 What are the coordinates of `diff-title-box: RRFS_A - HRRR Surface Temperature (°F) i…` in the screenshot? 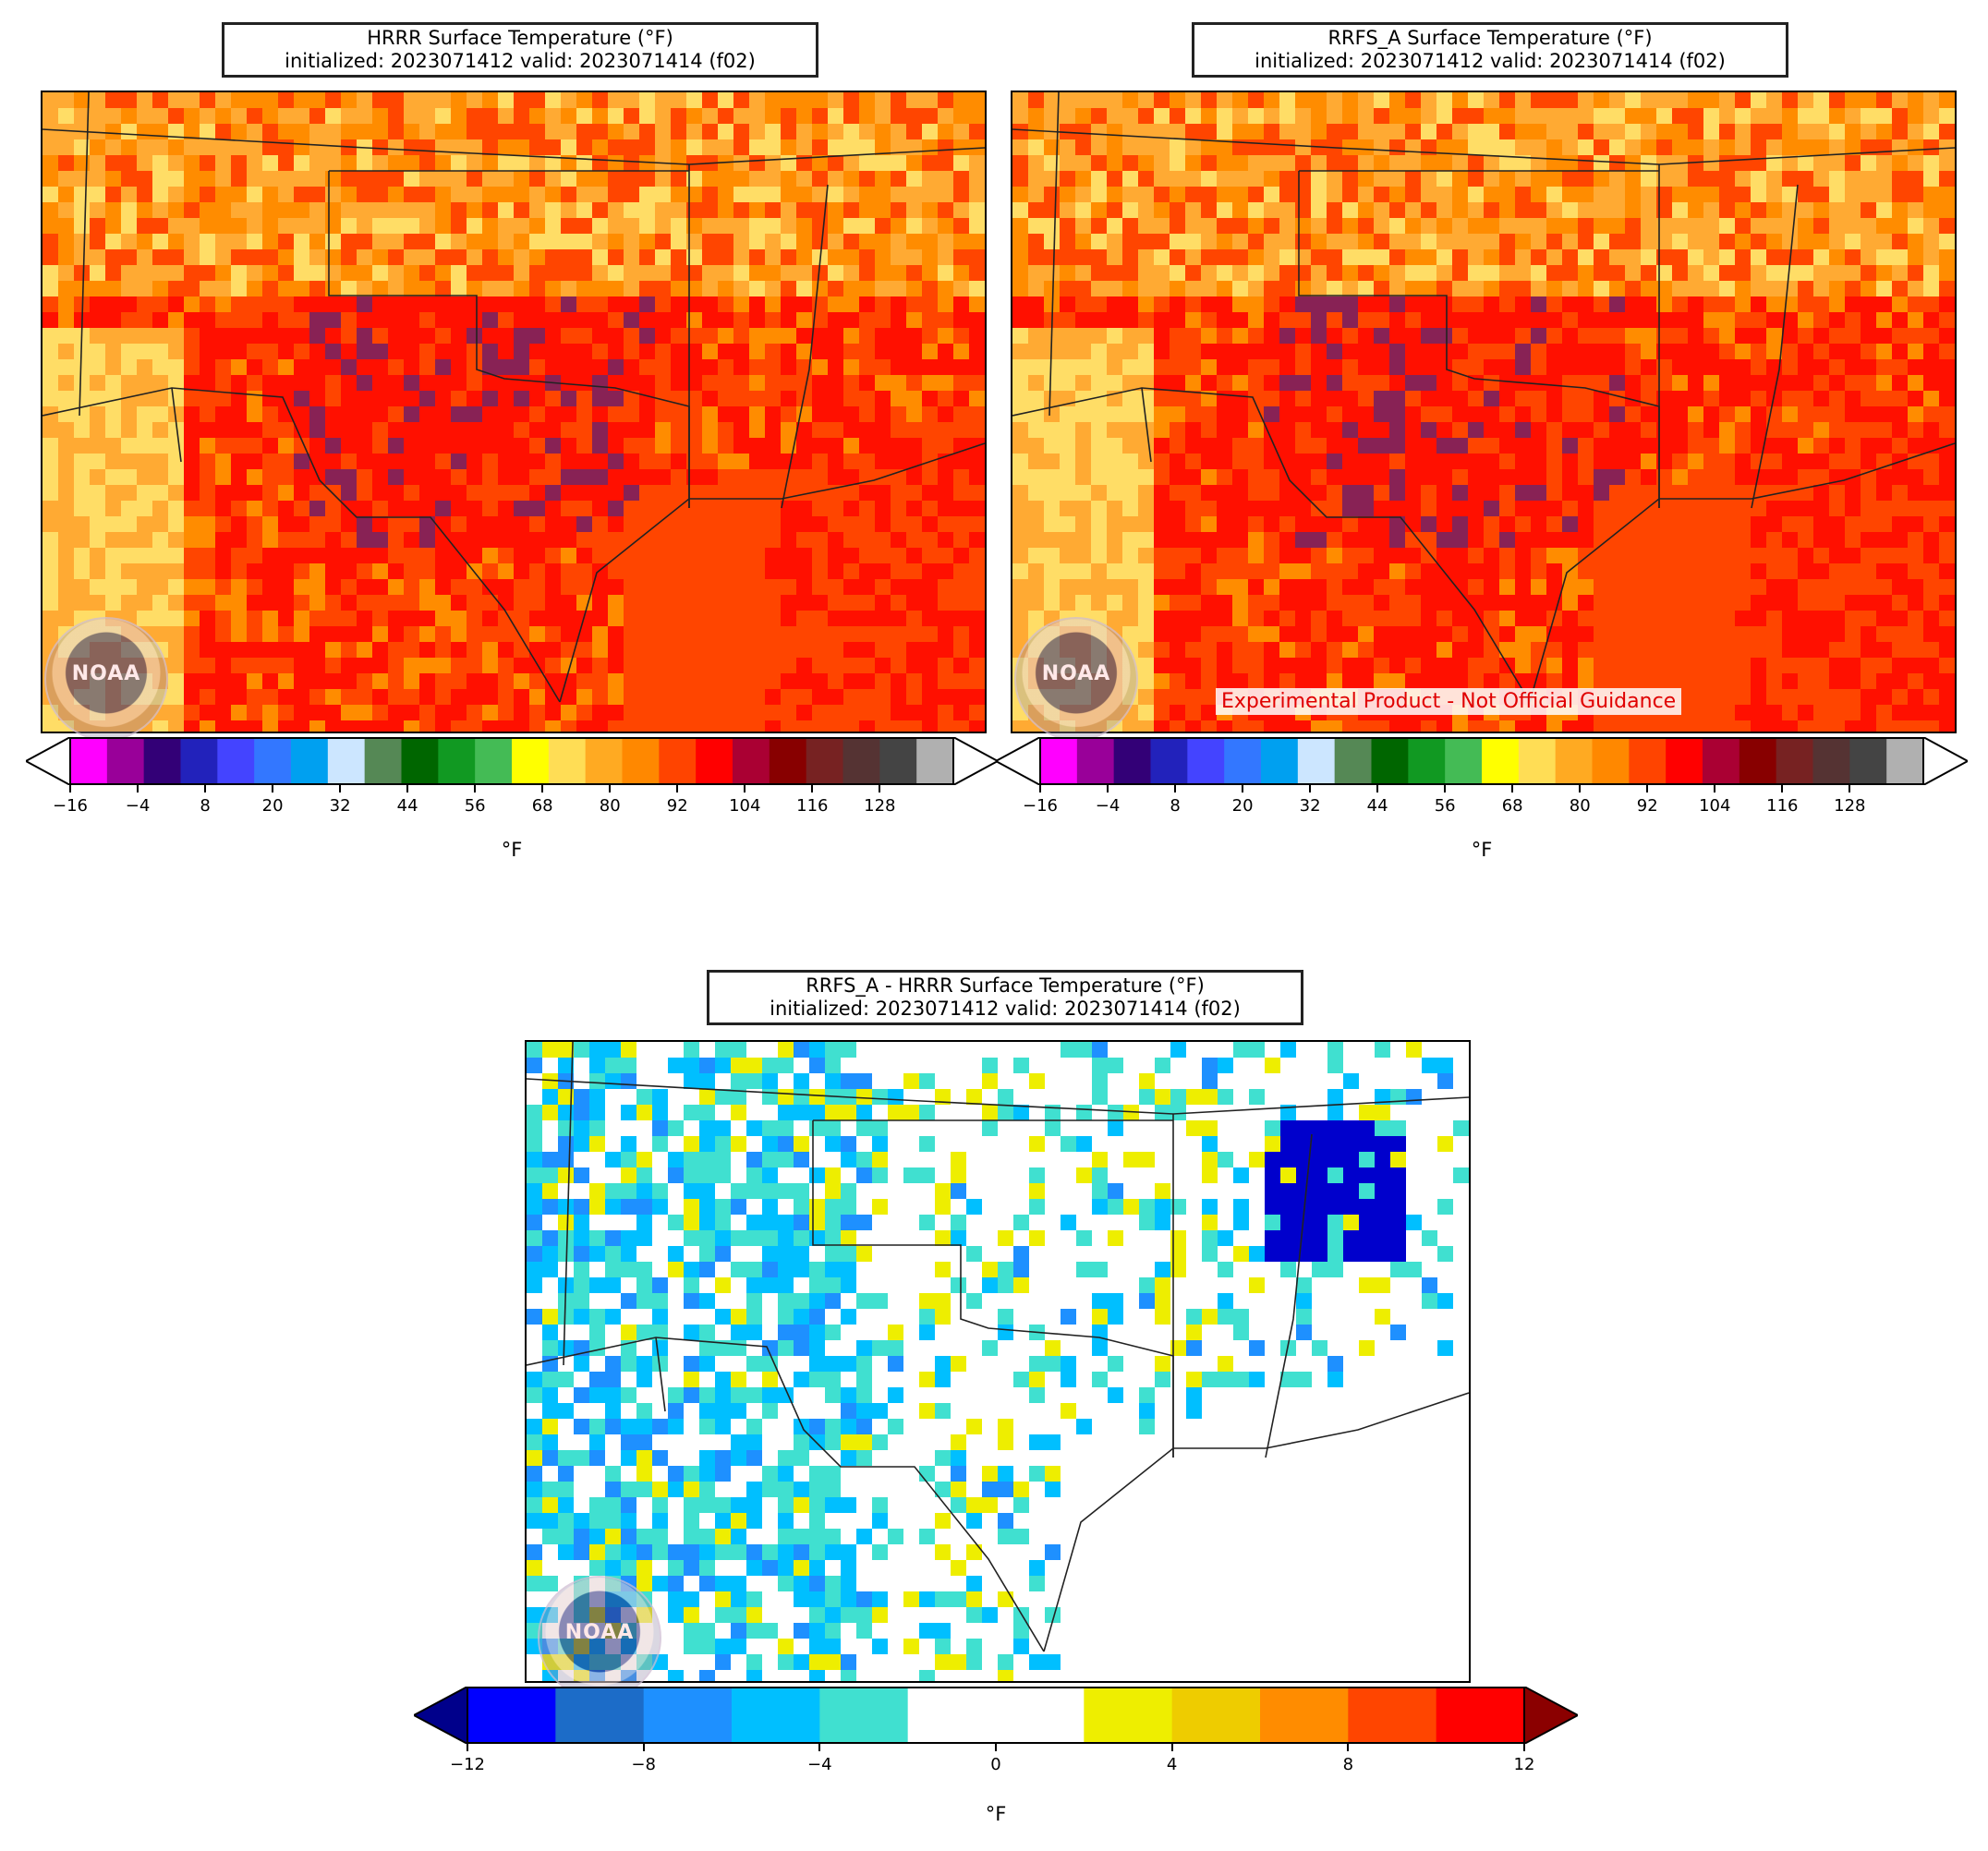 It's located at (1005, 997).